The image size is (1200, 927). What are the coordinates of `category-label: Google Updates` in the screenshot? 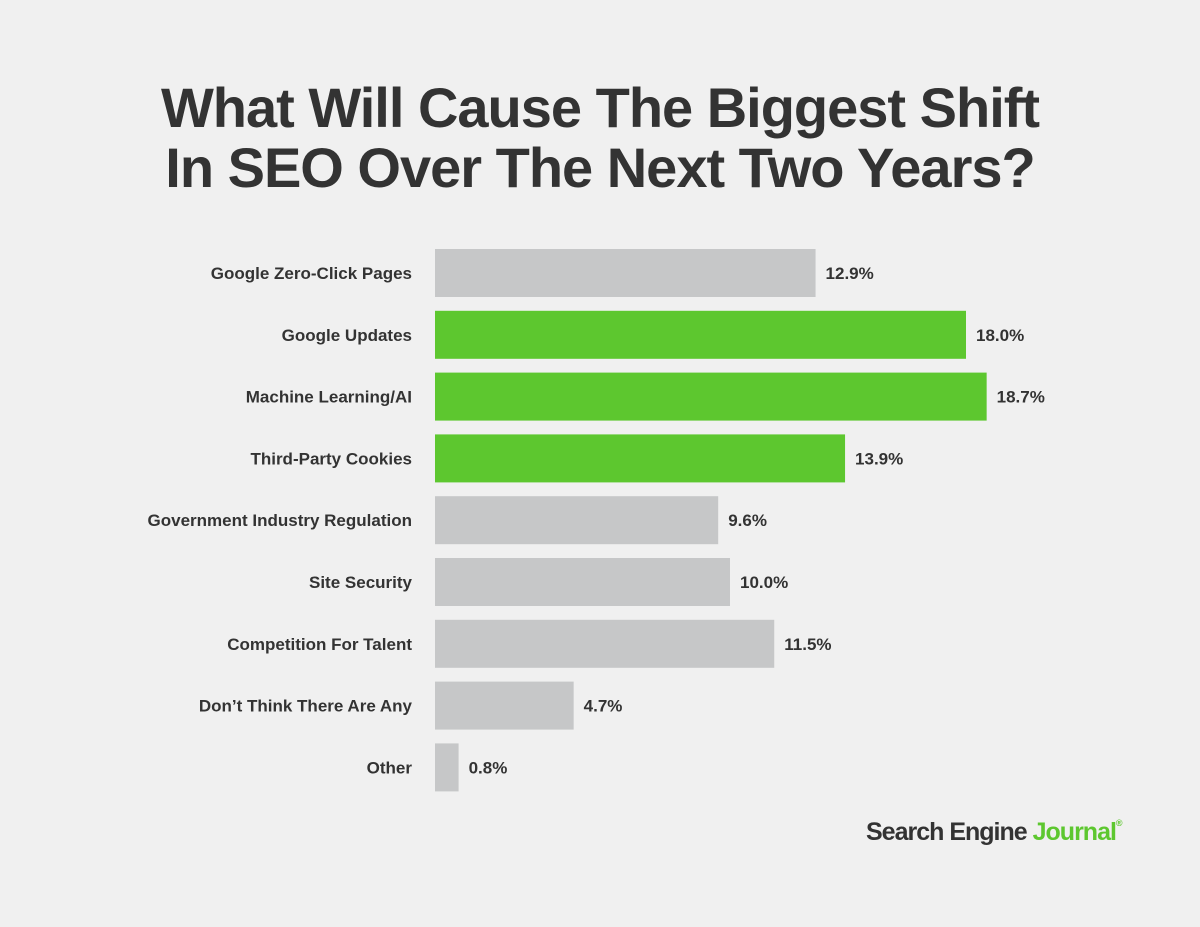 It's located at (347, 335).